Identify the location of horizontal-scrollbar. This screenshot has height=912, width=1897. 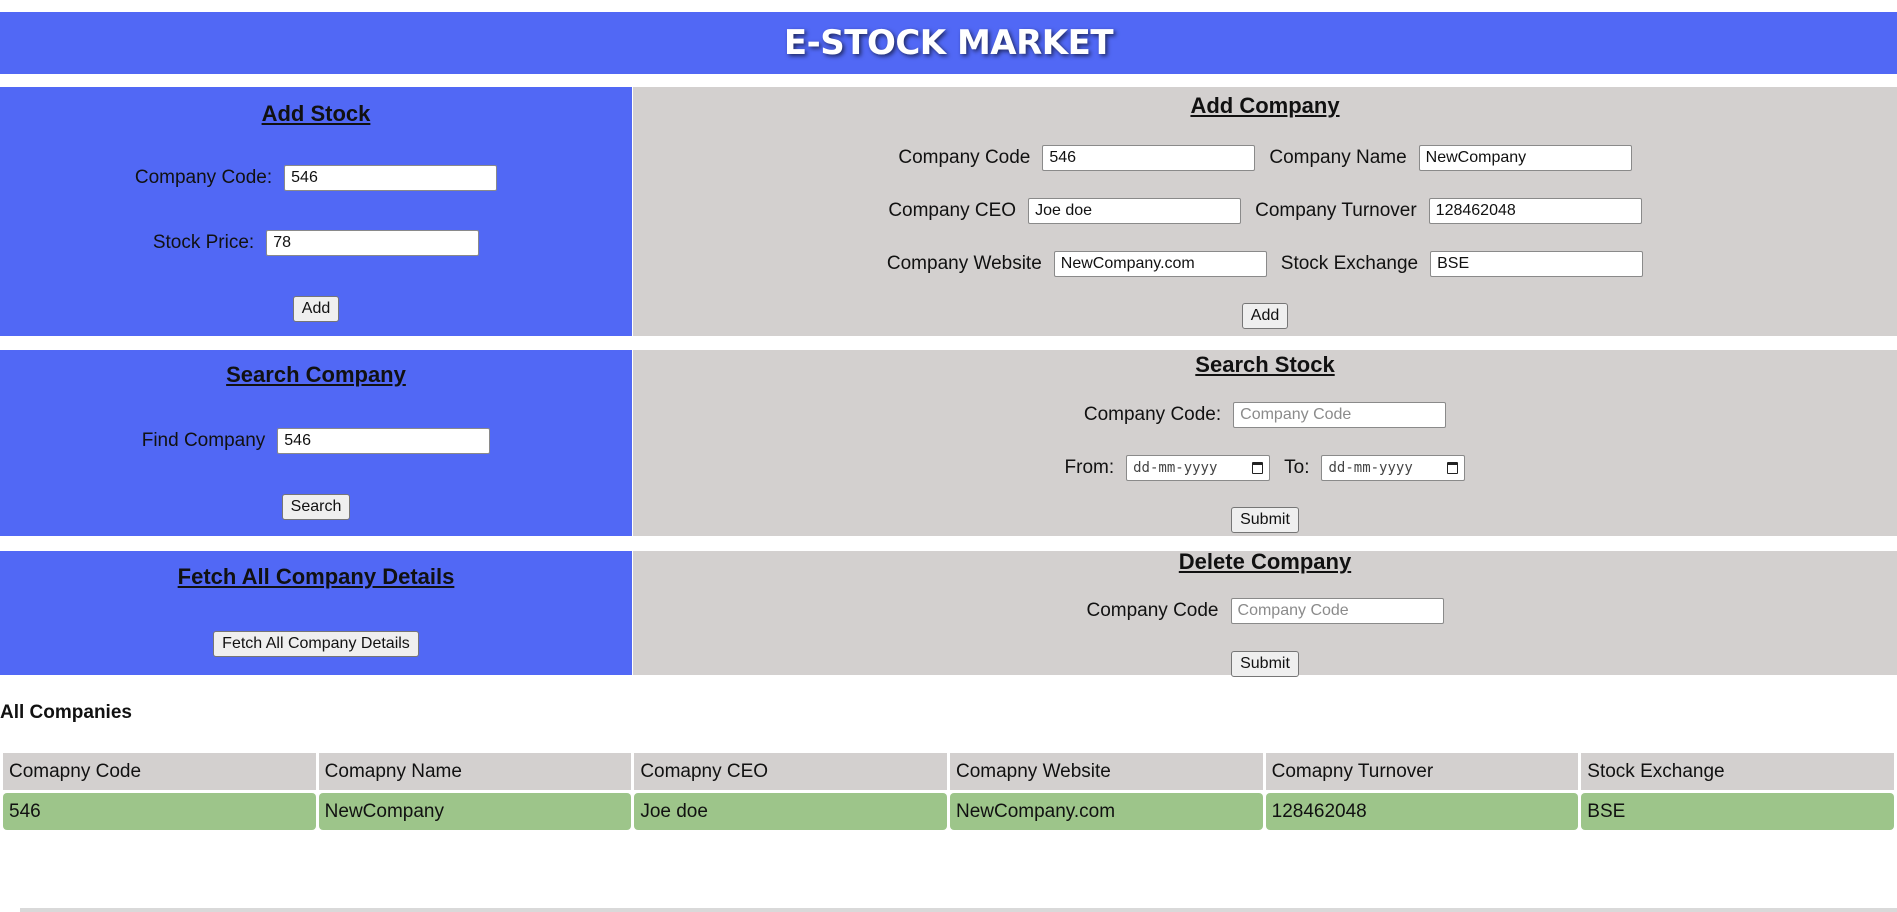
(958, 910).